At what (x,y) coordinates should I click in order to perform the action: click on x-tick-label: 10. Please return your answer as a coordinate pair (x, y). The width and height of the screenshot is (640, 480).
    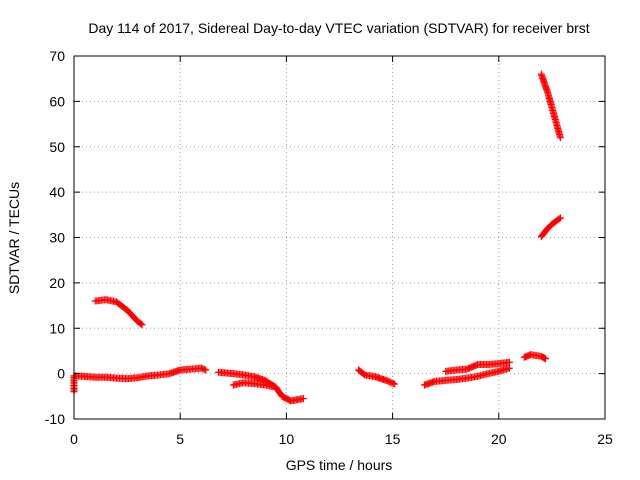
    Looking at the image, I should click on (287, 439).